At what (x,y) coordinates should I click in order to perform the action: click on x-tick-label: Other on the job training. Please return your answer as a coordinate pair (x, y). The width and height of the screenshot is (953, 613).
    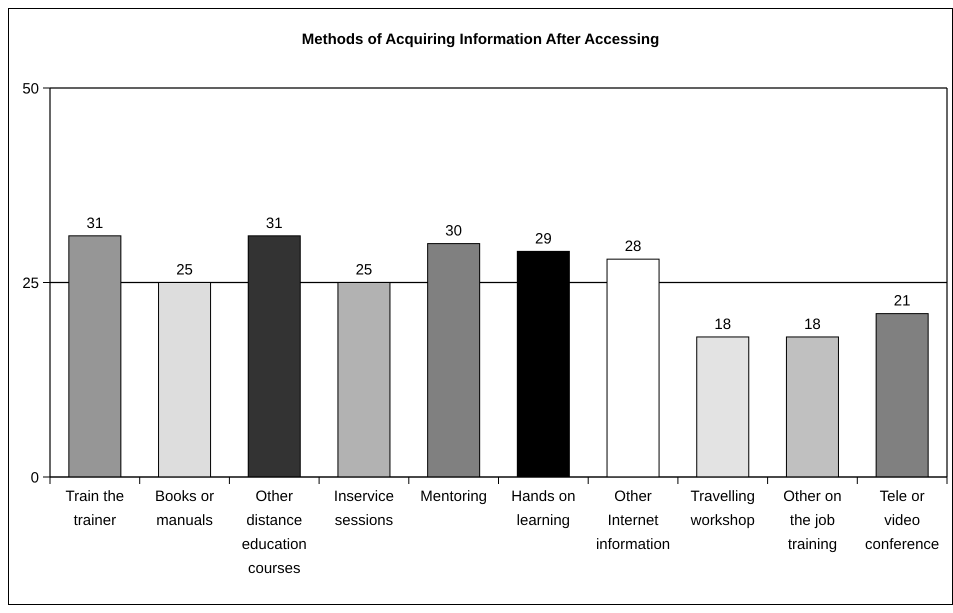
    Looking at the image, I should click on (812, 520).